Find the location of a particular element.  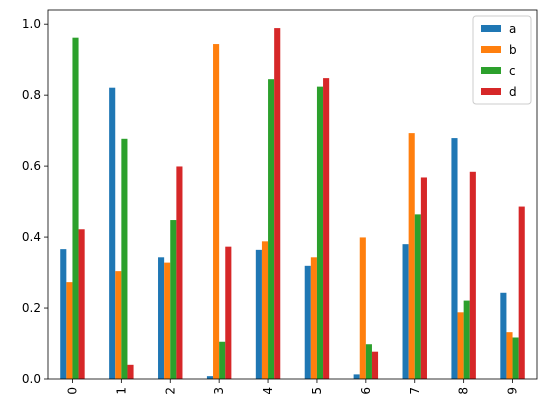

legend-swatch-d is located at coordinates (491, 91).